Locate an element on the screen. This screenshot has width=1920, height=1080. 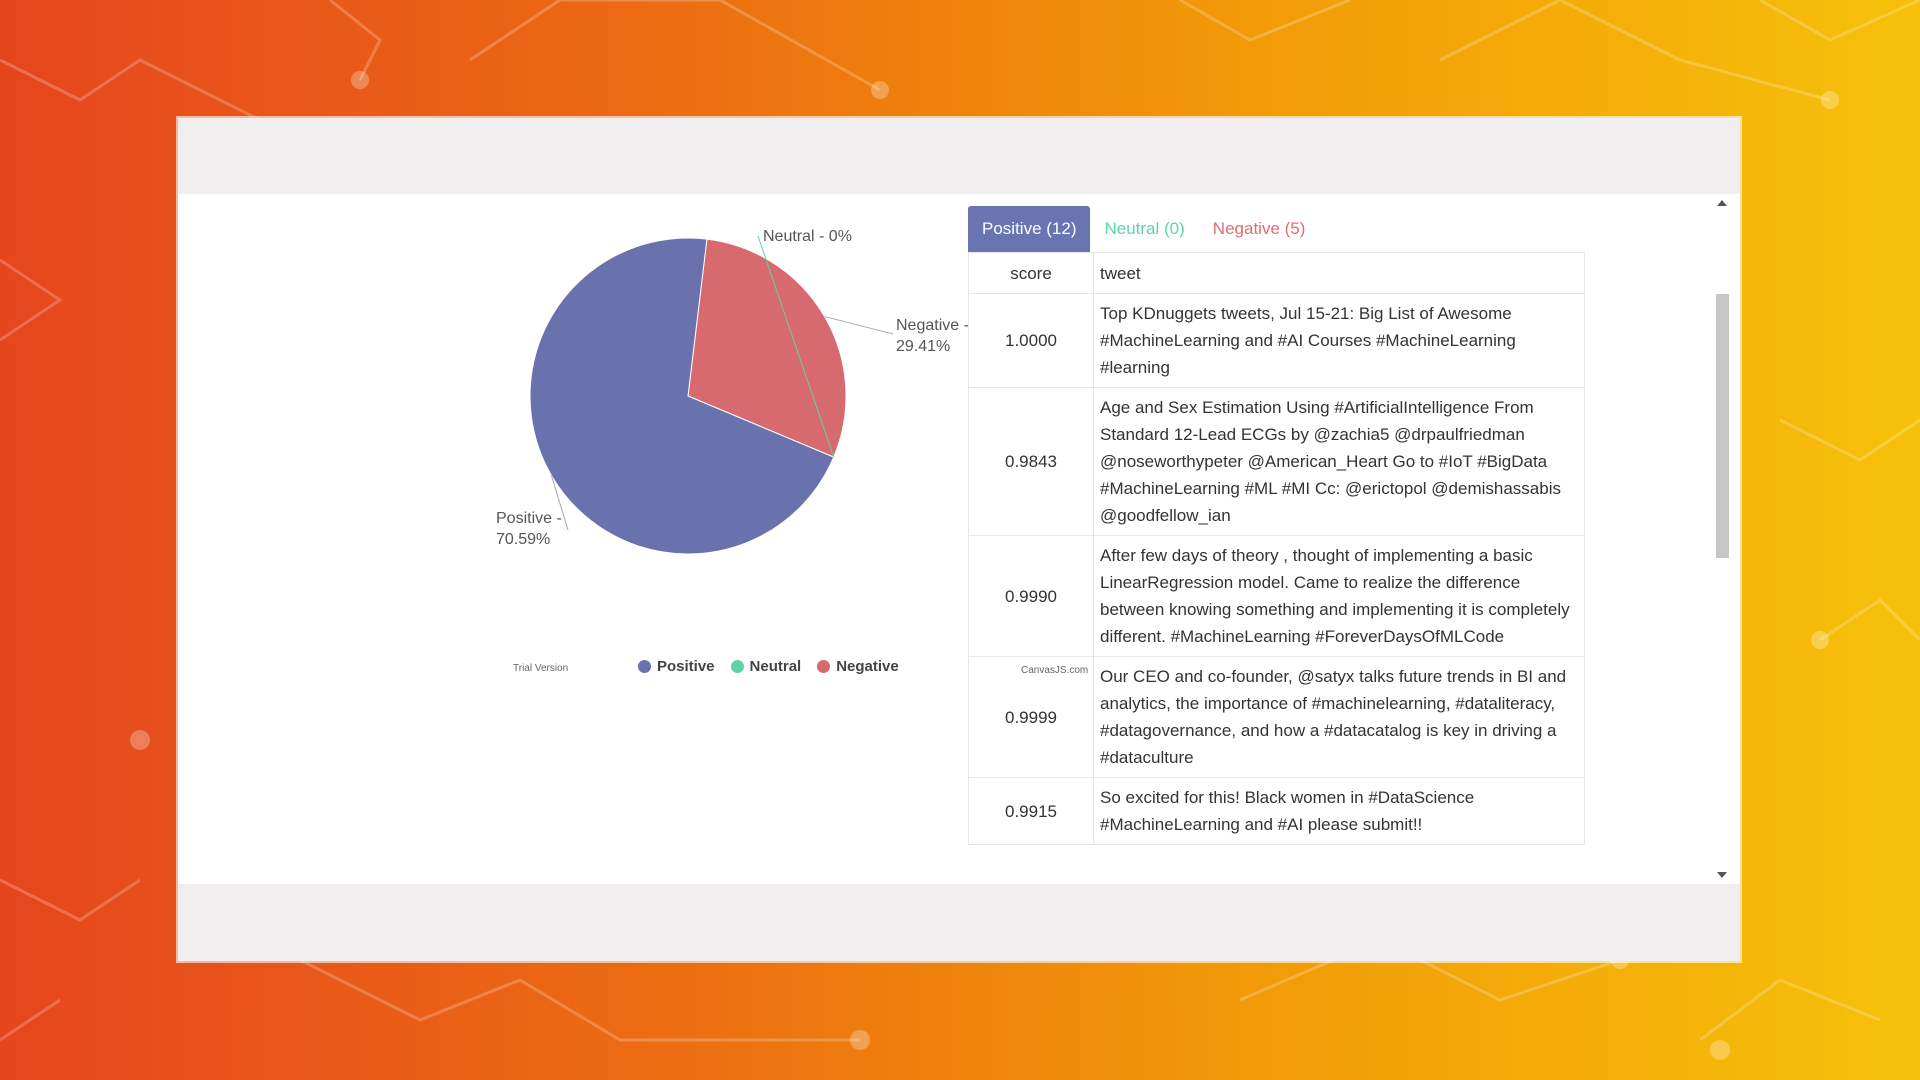
legend-item-positive: Positive is located at coordinates (676, 666).